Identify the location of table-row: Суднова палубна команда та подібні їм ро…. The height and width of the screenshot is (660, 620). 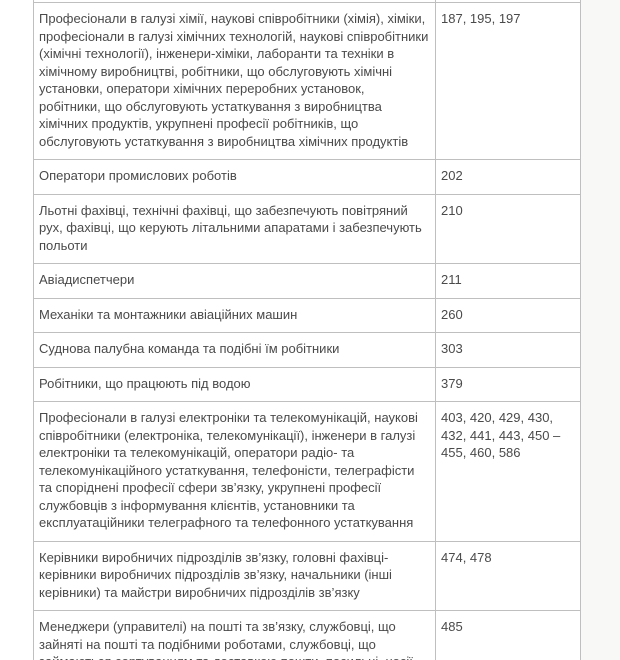
(307, 350).